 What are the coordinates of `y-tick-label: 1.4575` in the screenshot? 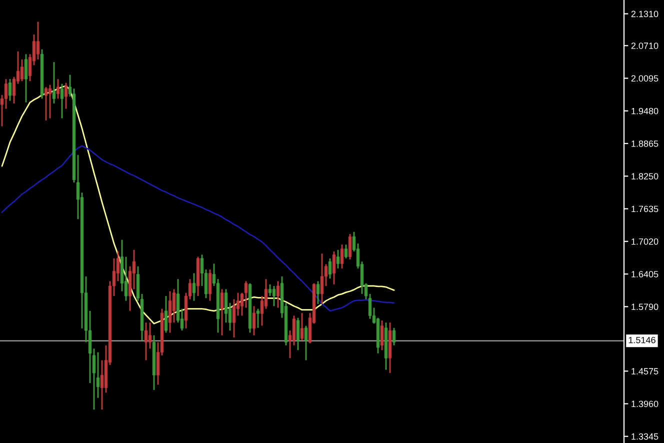 It's located at (645, 371).